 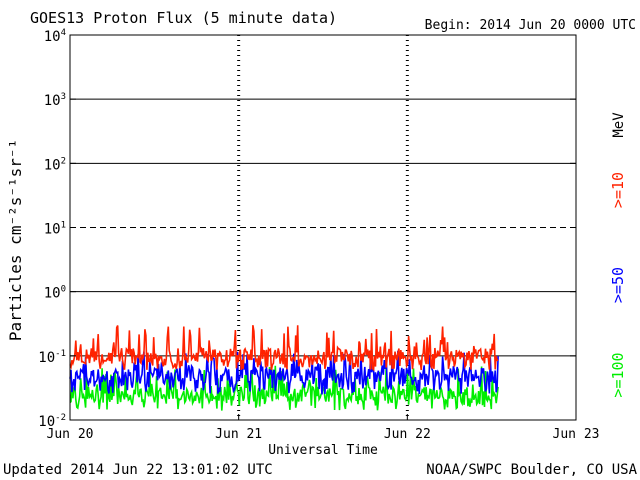 What do you see at coordinates (576, 434) in the screenshot?
I see `x-tick-label: Jun 23` at bounding box center [576, 434].